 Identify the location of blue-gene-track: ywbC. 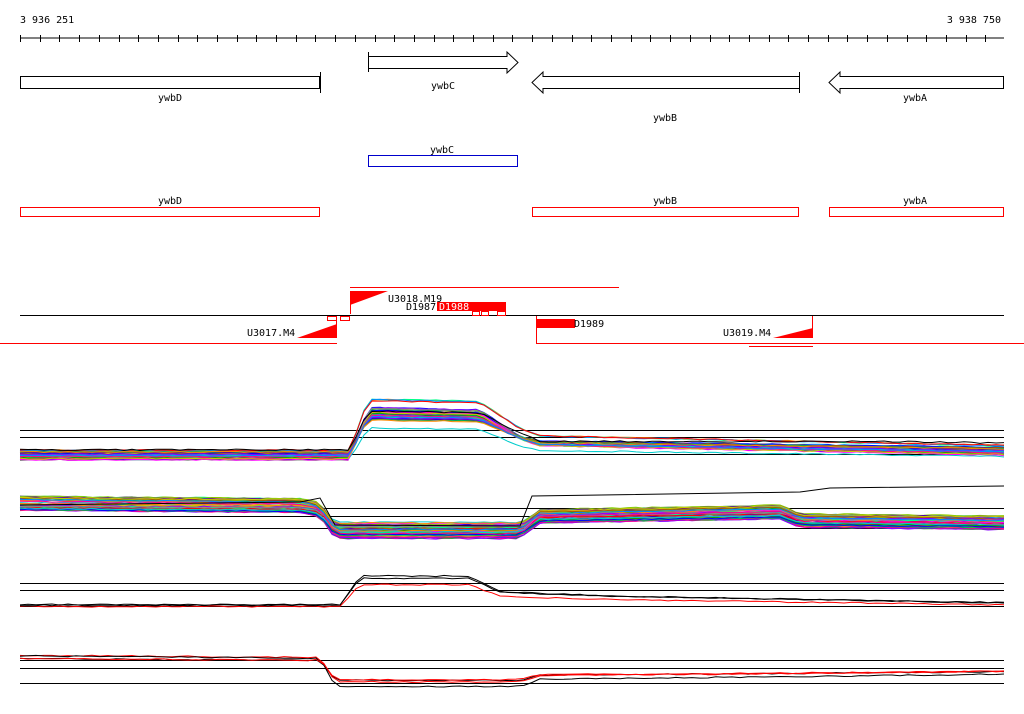
(443, 156).